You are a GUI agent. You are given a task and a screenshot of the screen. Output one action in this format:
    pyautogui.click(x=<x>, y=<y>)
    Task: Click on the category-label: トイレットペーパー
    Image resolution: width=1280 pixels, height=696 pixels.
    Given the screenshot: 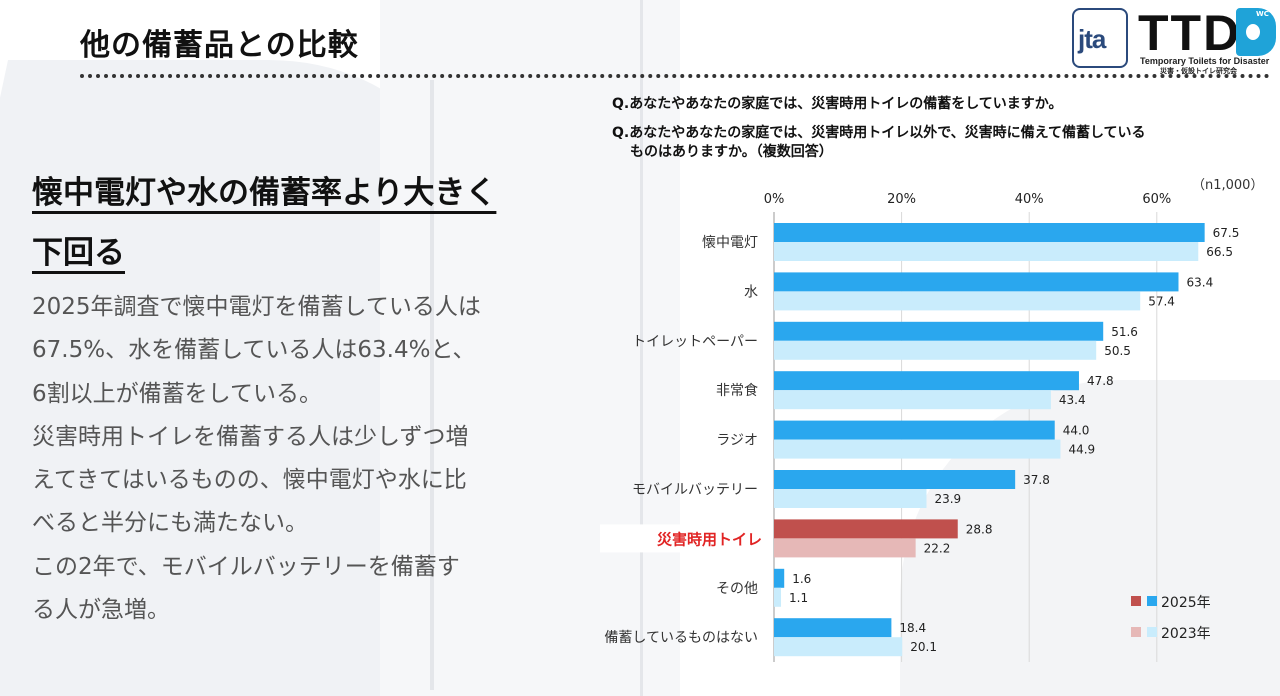 What is the action you would take?
    pyautogui.click(x=695, y=342)
    